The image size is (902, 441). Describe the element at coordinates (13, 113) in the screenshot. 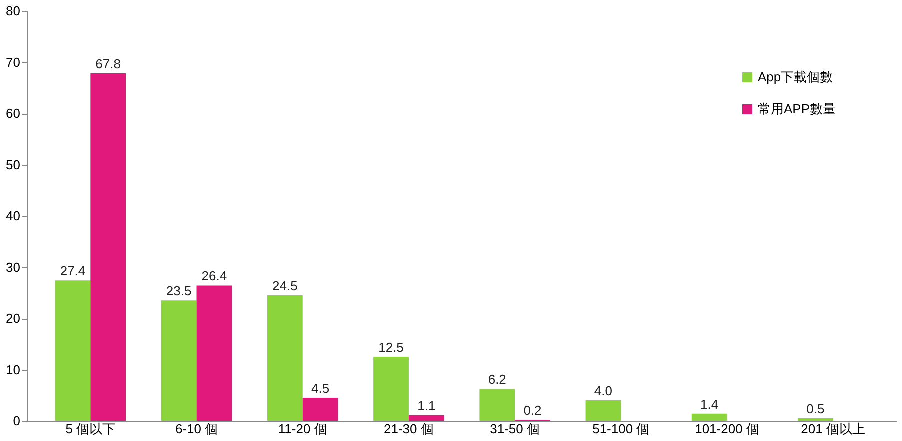

I see `y-tick-label: 60` at that location.